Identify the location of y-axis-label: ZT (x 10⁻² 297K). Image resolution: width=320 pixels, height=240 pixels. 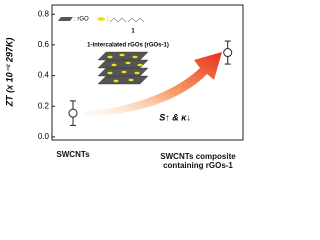
(9, 73).